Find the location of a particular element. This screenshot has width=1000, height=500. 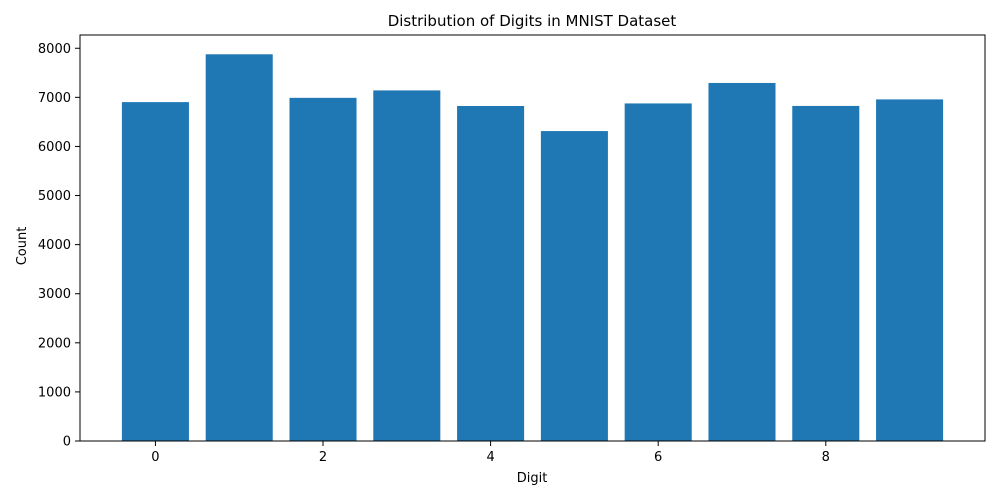

y-tick-label: 6000 is located at coordinates (54, 147).